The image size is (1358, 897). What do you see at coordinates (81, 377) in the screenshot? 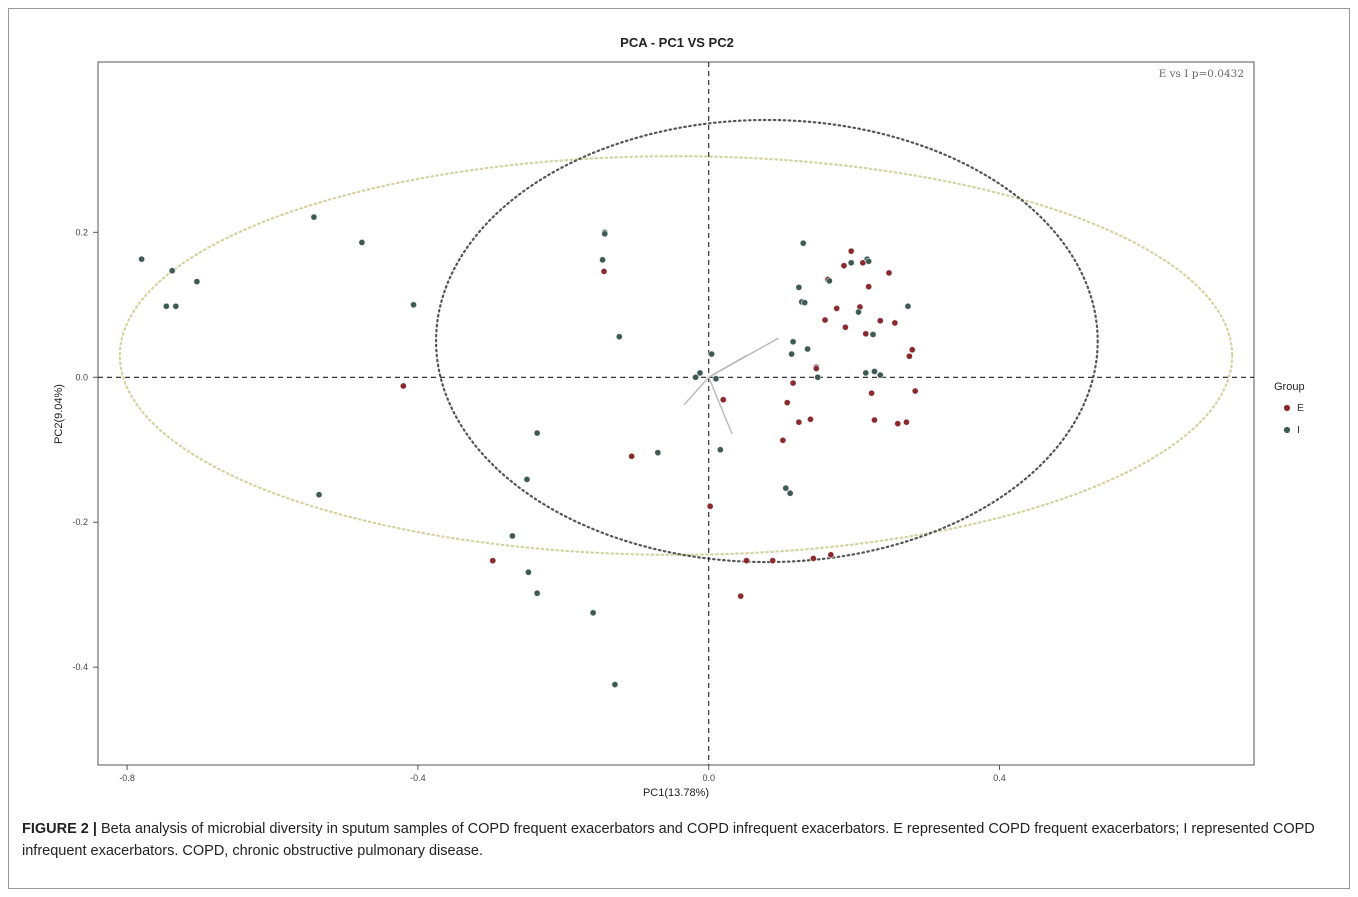
I see `y-tick-label-2: 0.0` at bounding box center [81, 377].